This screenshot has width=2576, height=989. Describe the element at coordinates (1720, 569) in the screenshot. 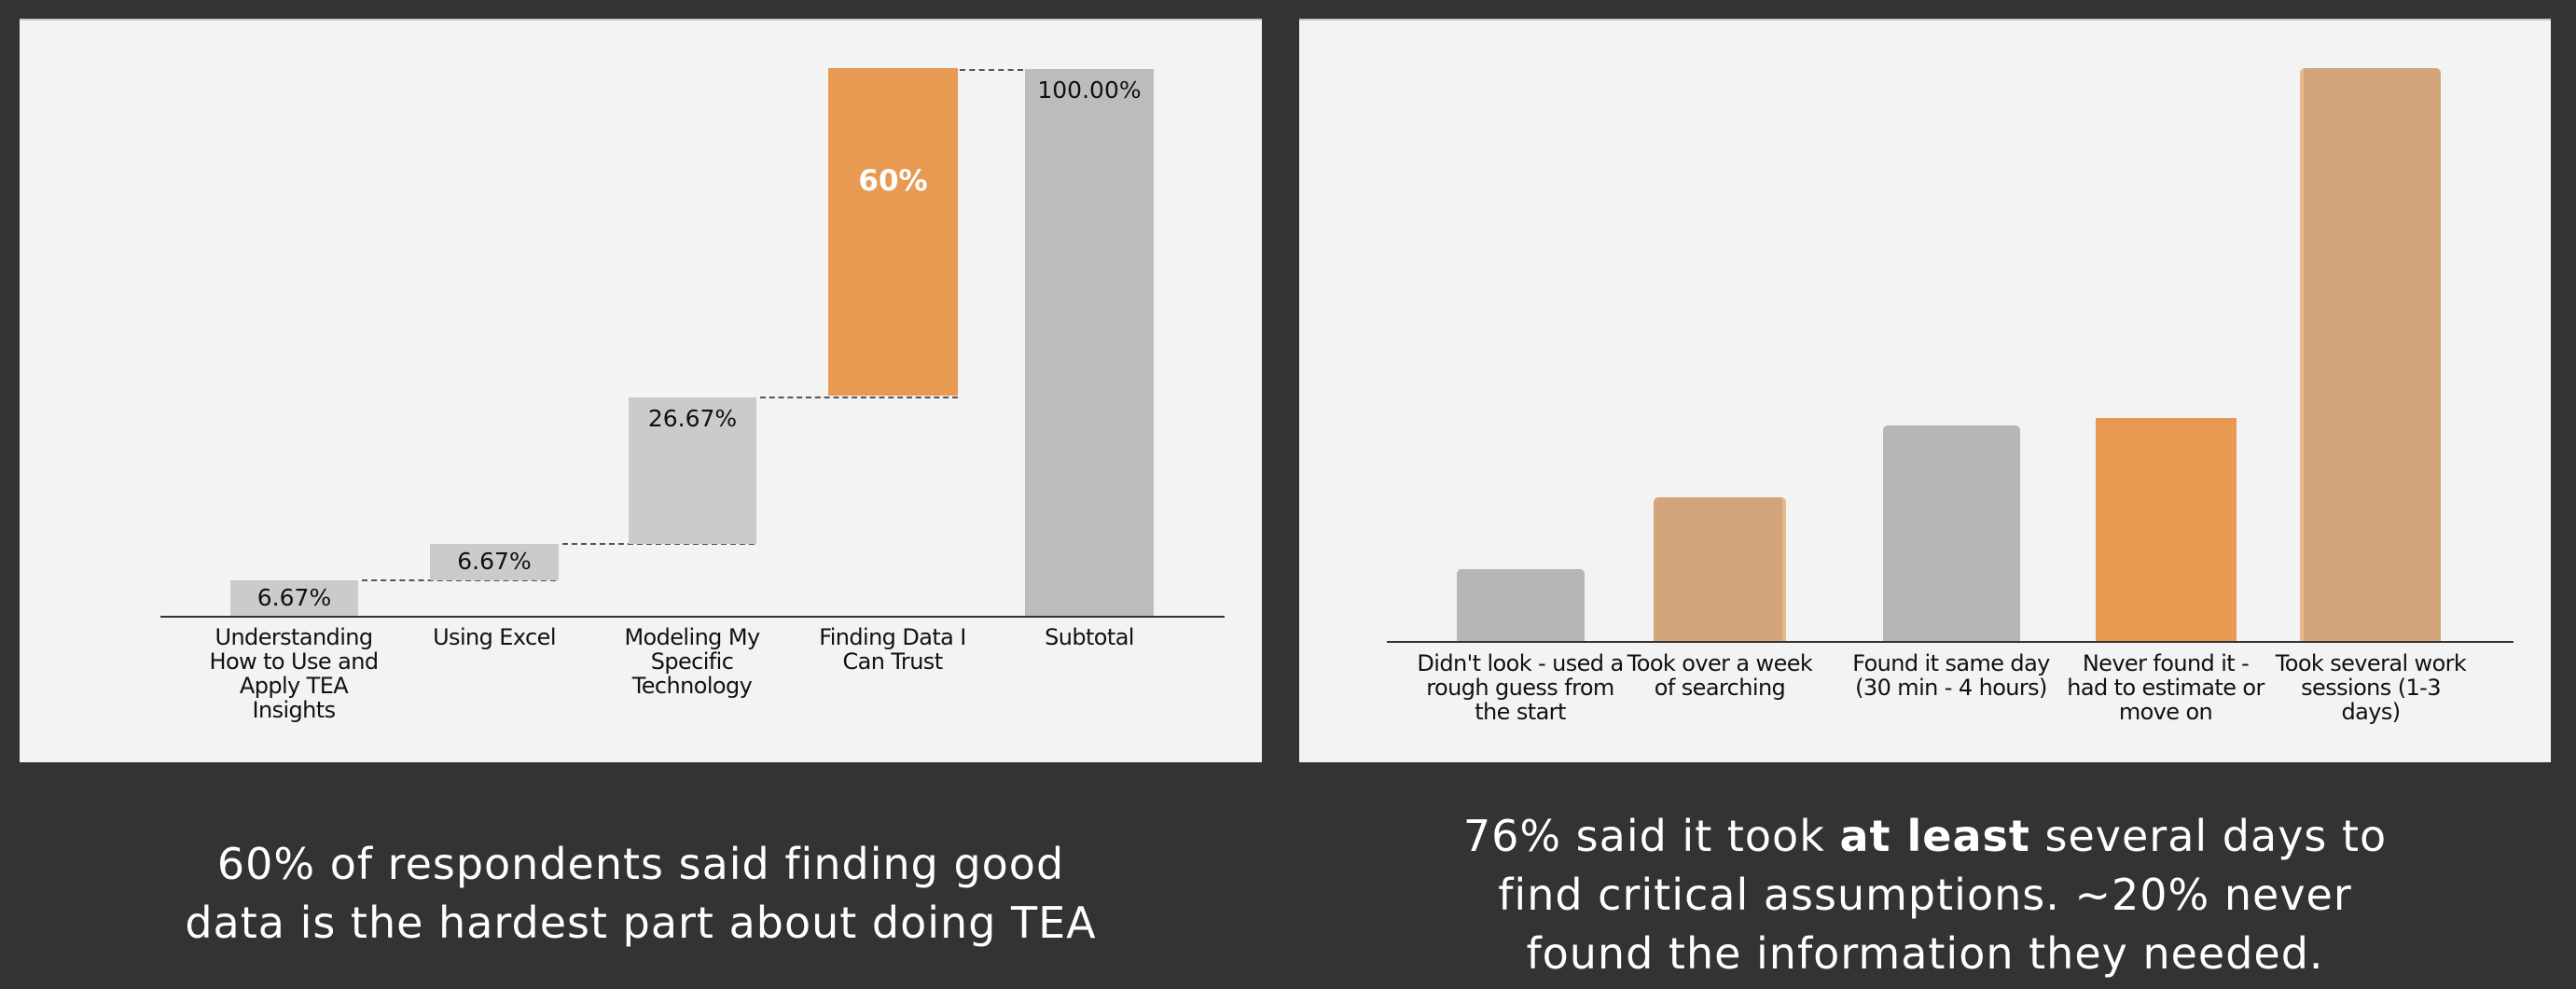

I see `bar-over-a-week` at that location.